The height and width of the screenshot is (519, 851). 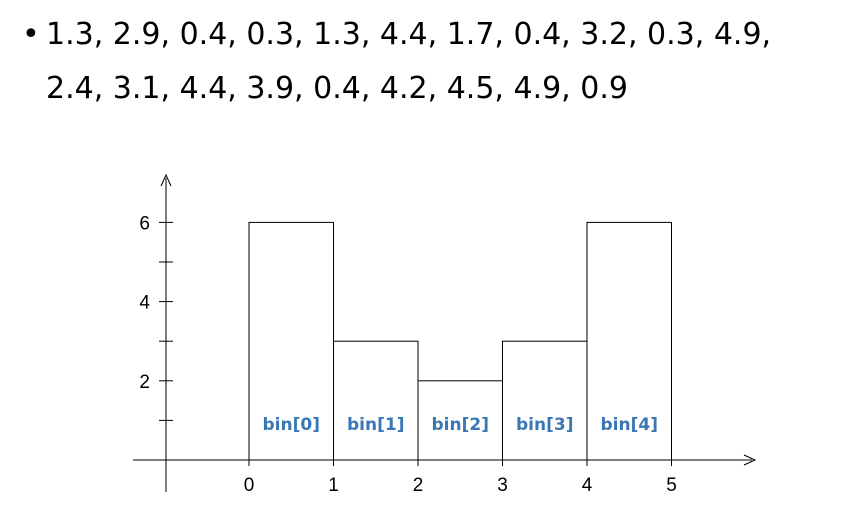 What do you see at coordinates (671, 485) in the screenshot?
I see `x-tick-label: 5` at bounding box center [671, 485].